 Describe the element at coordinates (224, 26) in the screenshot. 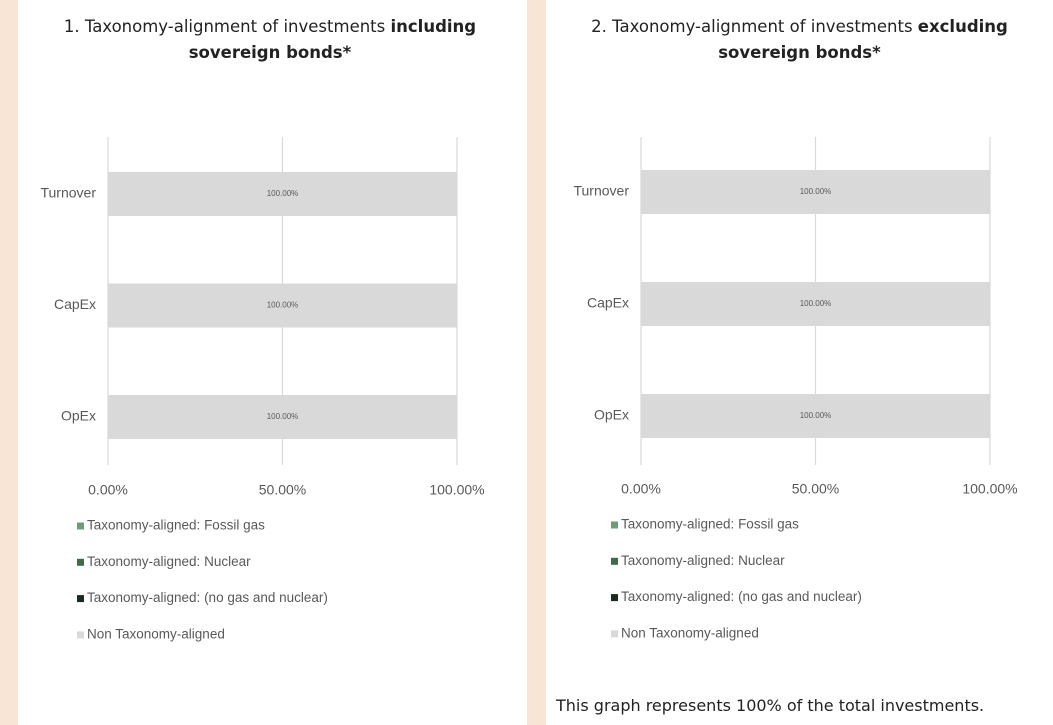

I see `title-text: 1. Taxonomy-alignment of investments` at that location.